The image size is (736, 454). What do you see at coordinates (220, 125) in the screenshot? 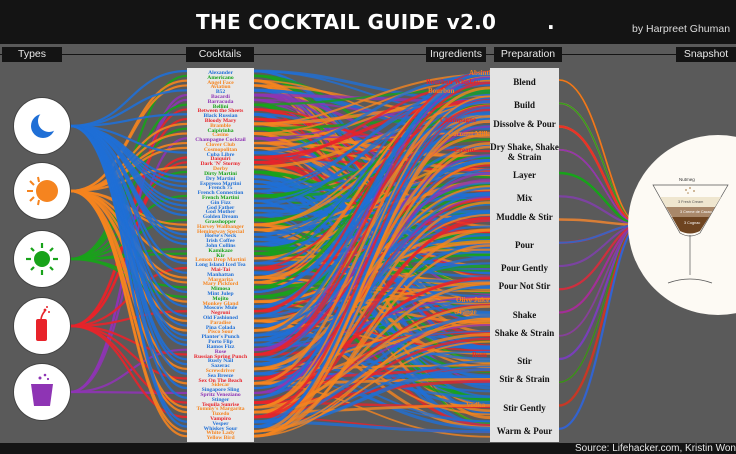
I see `cocktail-item: Bramble` at bounding box center [220, 125].